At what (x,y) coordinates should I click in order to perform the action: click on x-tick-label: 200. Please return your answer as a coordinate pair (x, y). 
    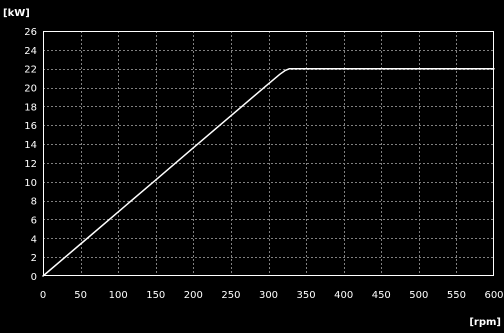
    Looking at the image, I should click on (193, 295).